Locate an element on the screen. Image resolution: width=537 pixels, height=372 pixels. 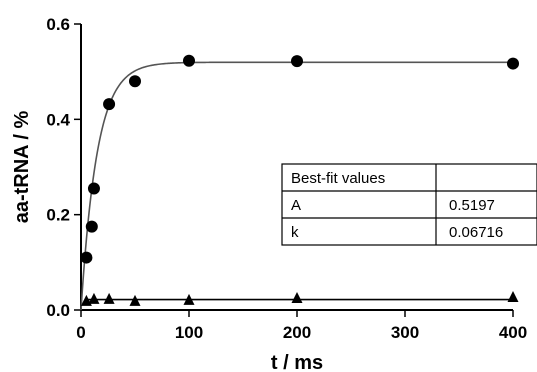
table-border is located at coordinates (409, 204).